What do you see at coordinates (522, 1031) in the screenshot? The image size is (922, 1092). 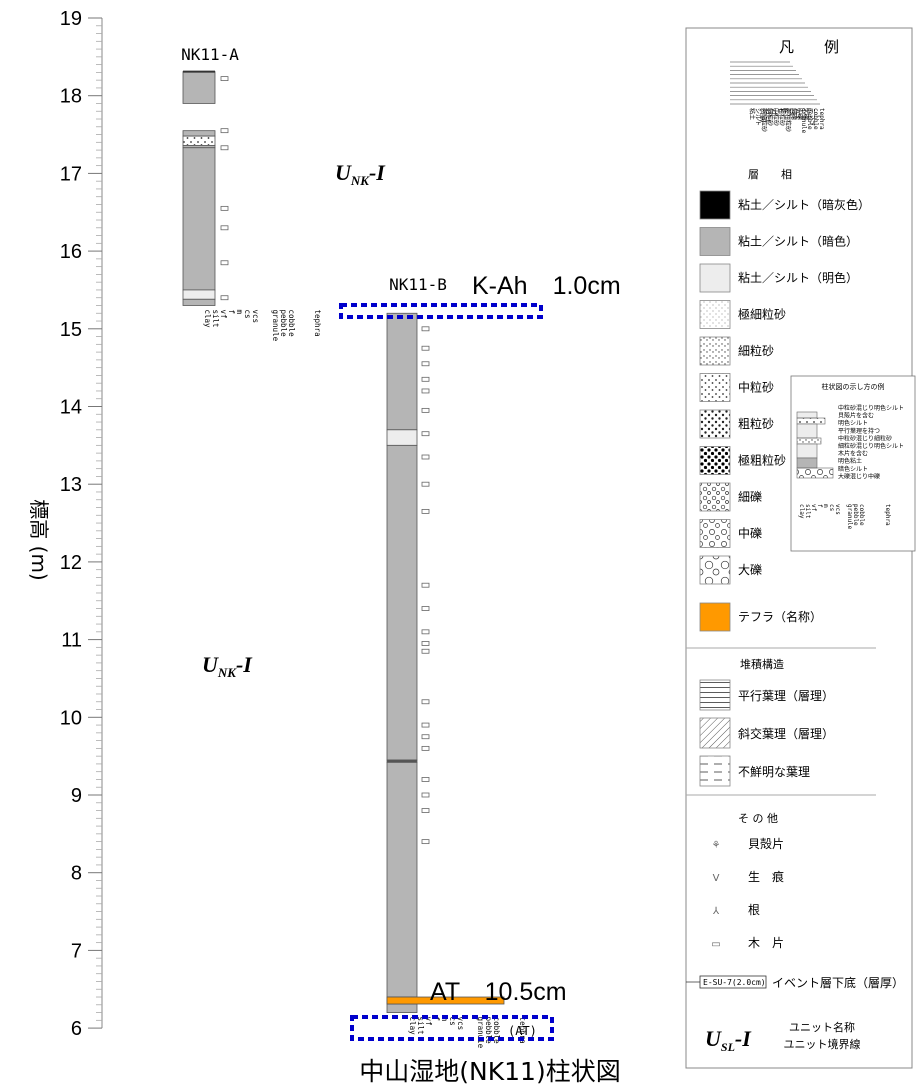 I see `at-tag: (AT)` at bounding box center [522, 1031].